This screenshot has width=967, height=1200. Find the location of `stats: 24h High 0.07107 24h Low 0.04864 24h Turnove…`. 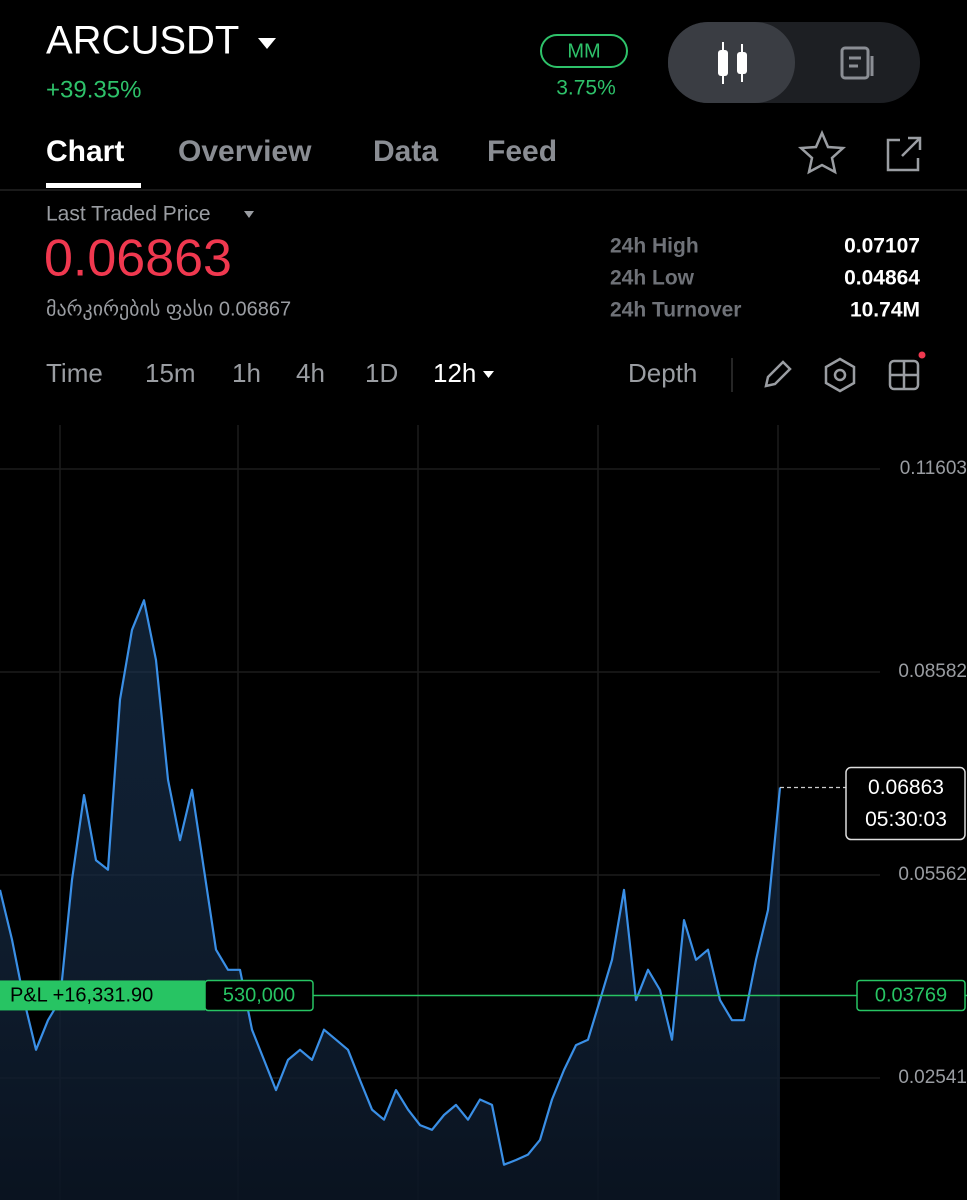

stats: 24h High 0.07107 24h Low 0.04864 24h Turnove… is located at coordinates (765, 278).